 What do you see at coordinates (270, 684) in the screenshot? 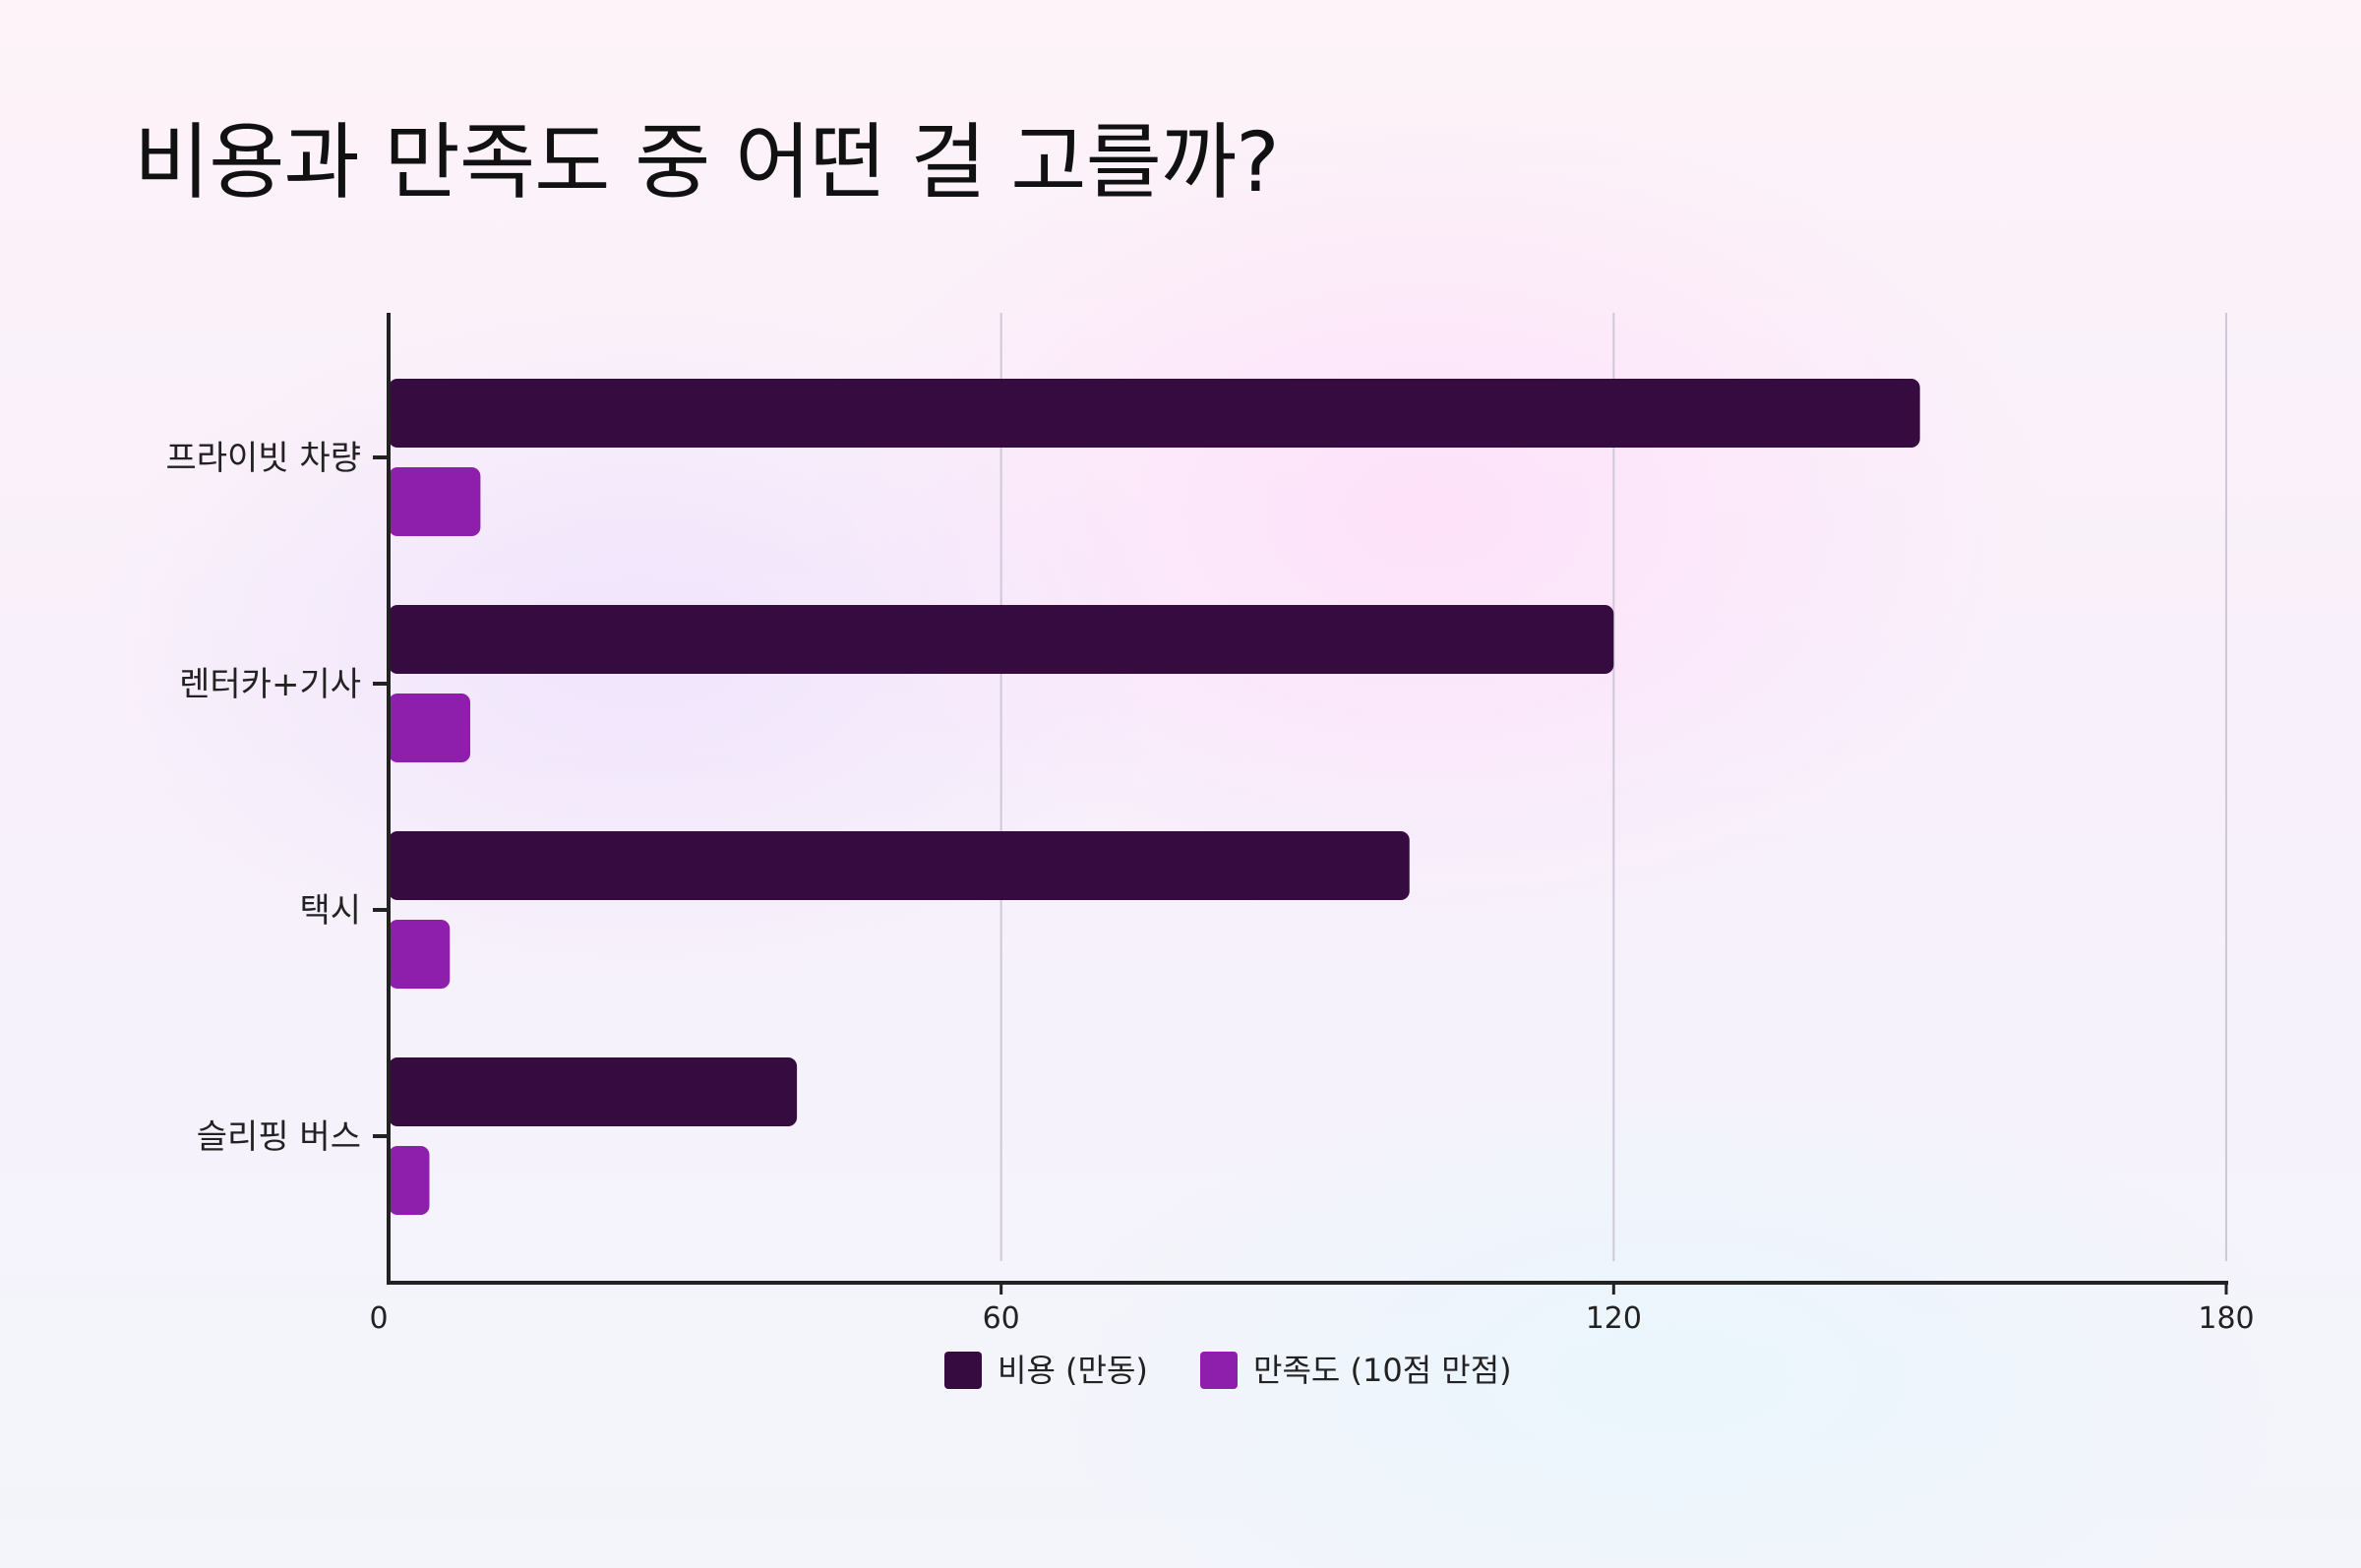
I see `y-tick-label: 렌터카+기사` at bounding box center [270, 684].